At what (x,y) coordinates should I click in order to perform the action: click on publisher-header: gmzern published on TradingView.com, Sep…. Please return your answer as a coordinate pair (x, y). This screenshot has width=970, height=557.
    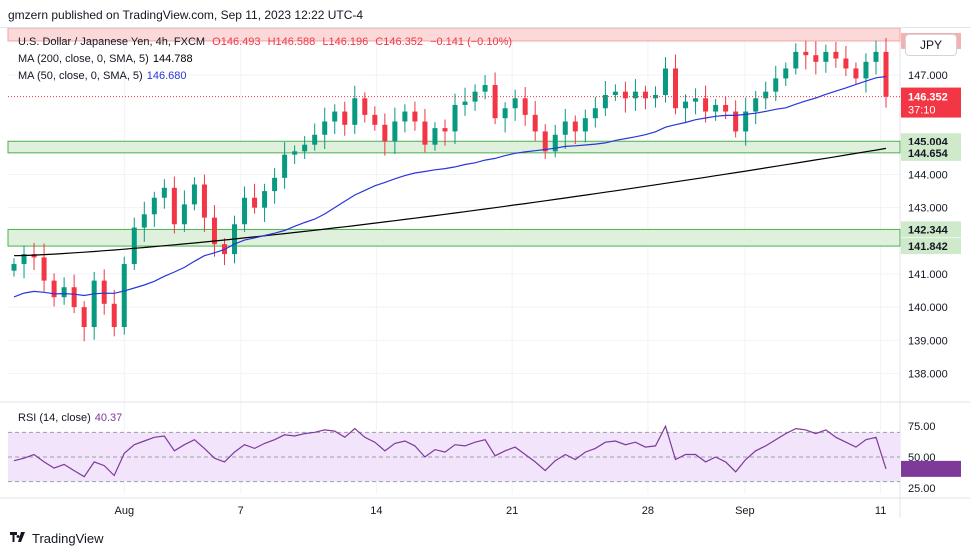
    Looking at the image, I should click on (186, 15).